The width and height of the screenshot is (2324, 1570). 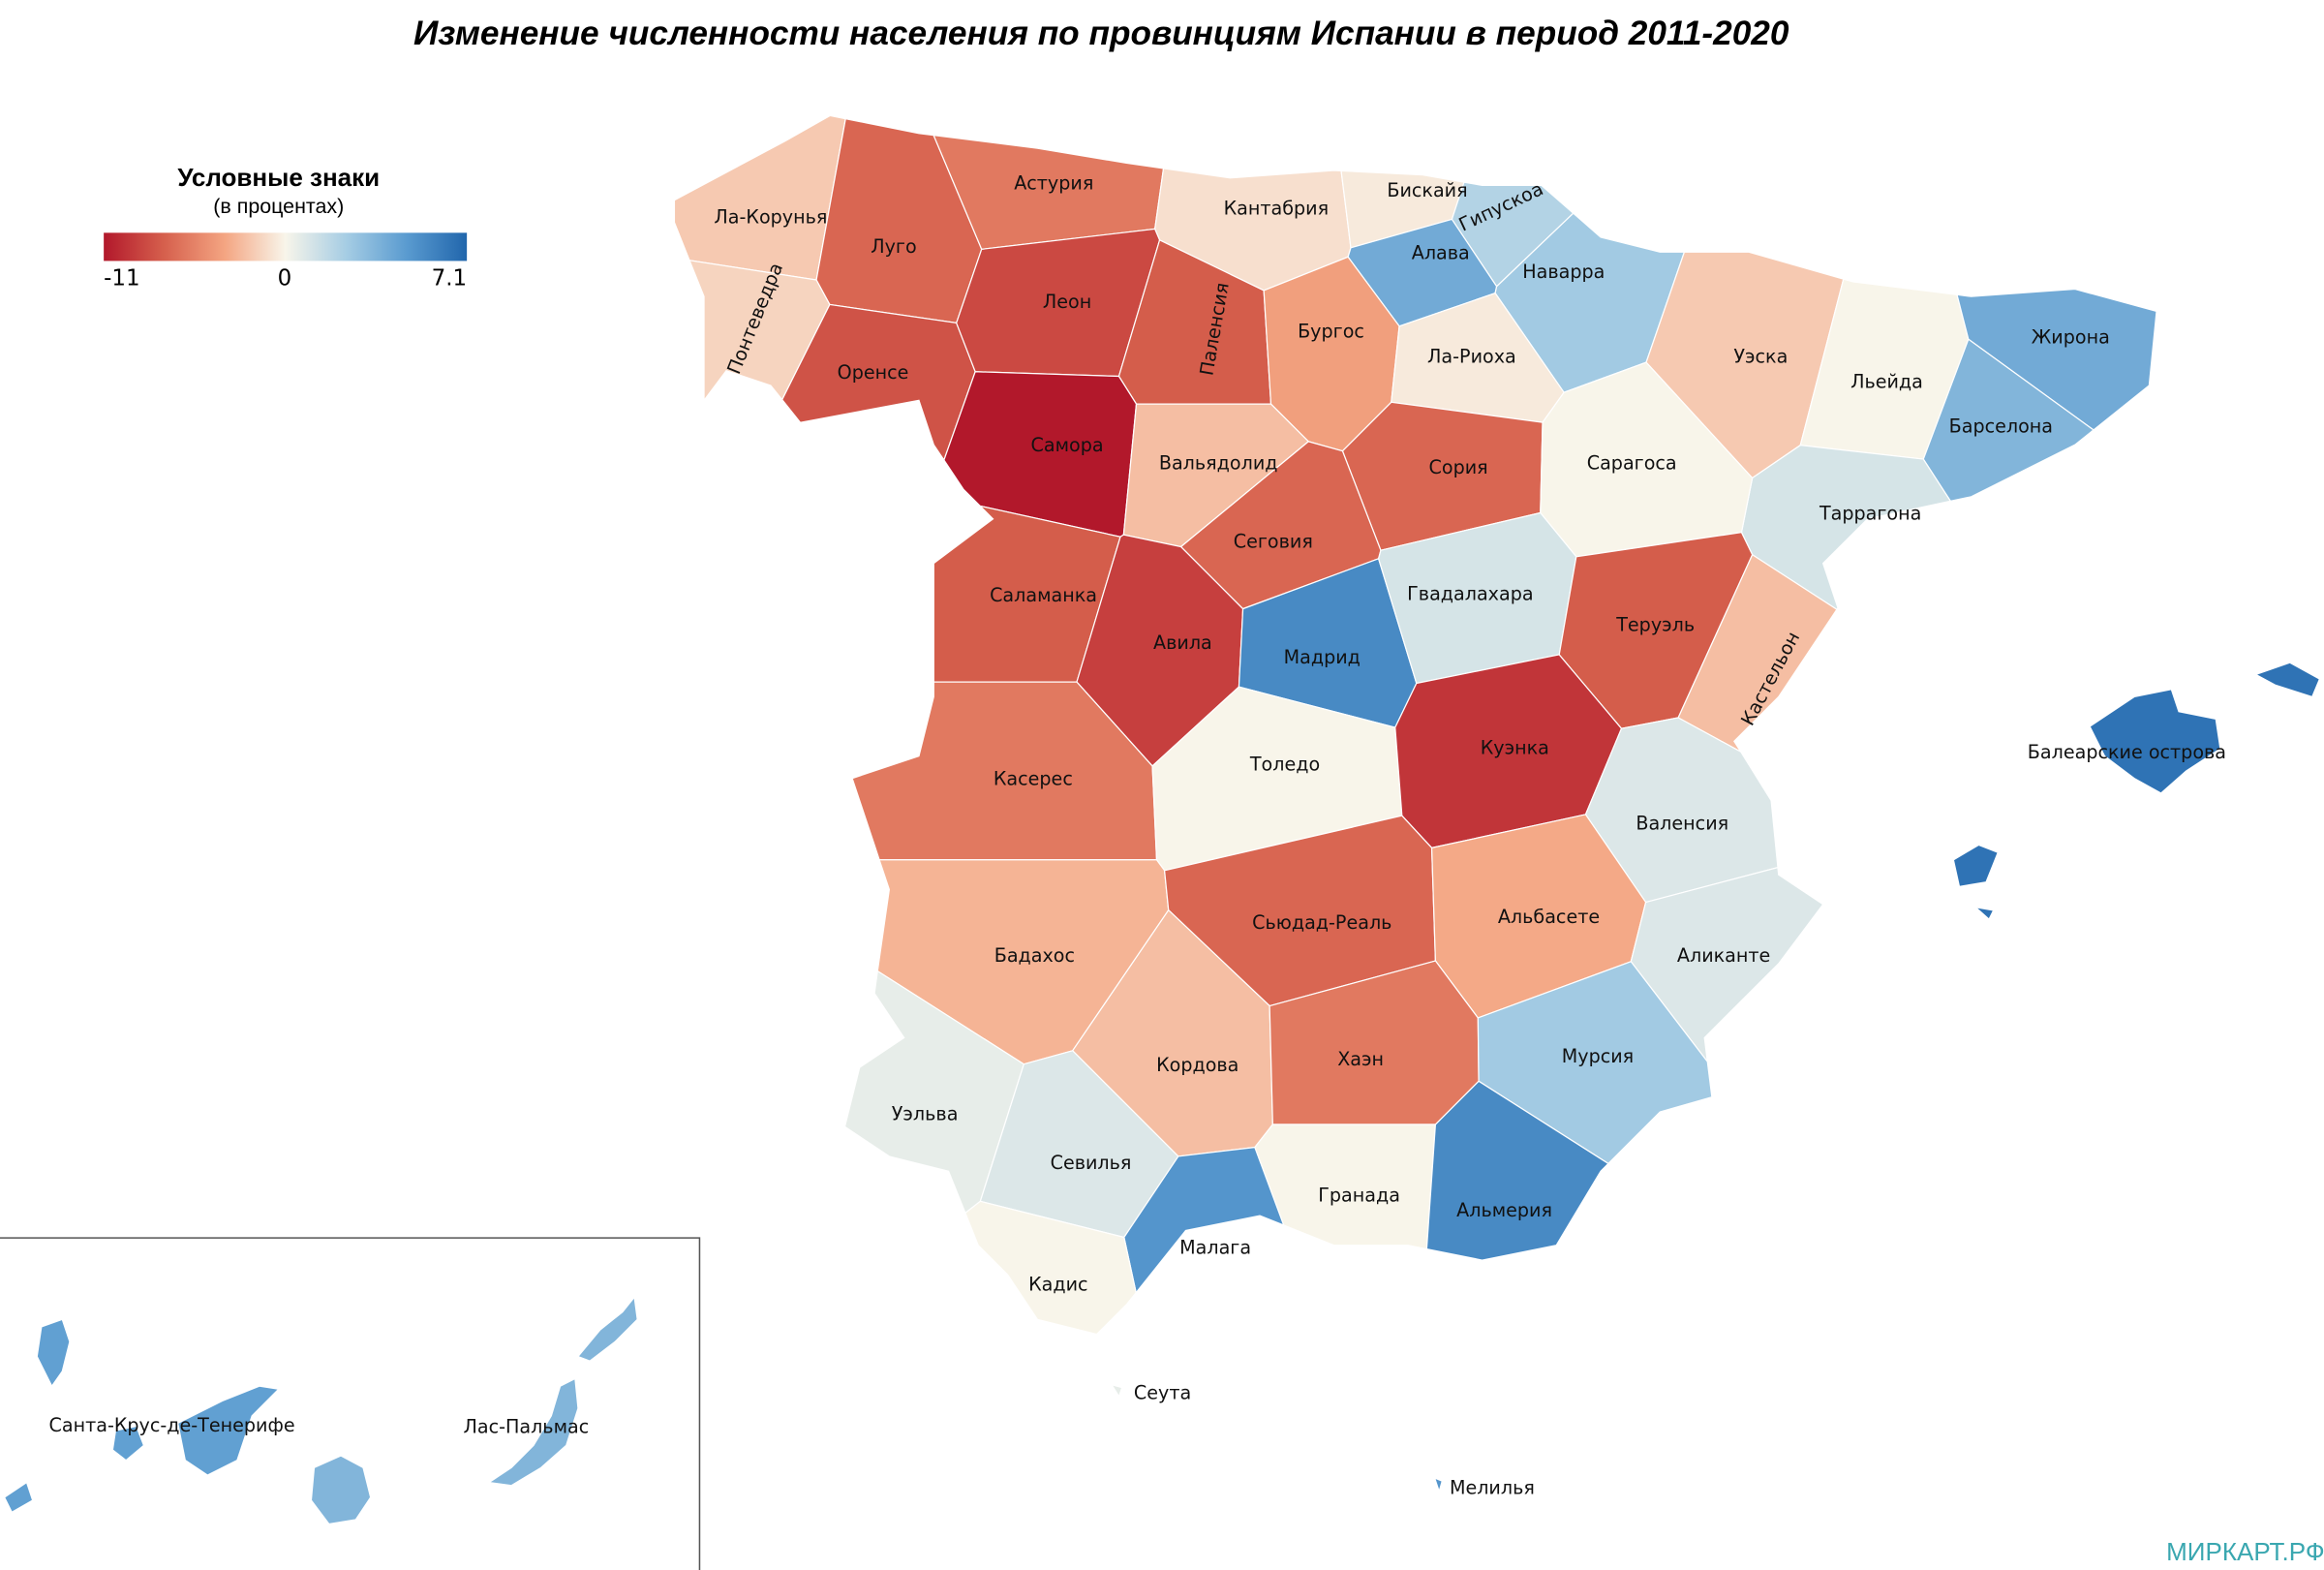 What do you see at coordinates (1163, 1392) in the screenshot?
I see `province-label: Сеута` at bounding box center [1163, 1392].